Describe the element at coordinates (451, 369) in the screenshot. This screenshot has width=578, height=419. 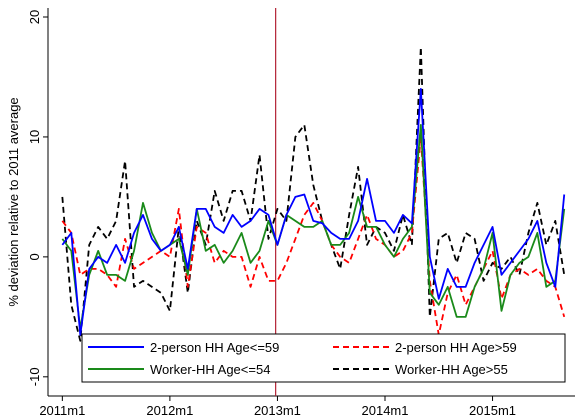
I see `legend-label: Worker-HH Age>55` at that location.